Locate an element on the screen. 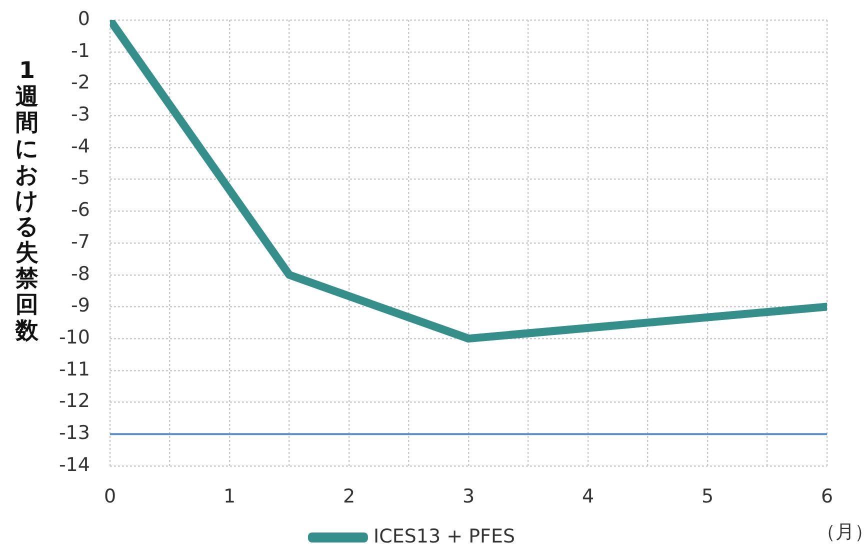 This screenshot has width=864, height=557. y-tick-label: -3 is located at coordinates (80, 115).